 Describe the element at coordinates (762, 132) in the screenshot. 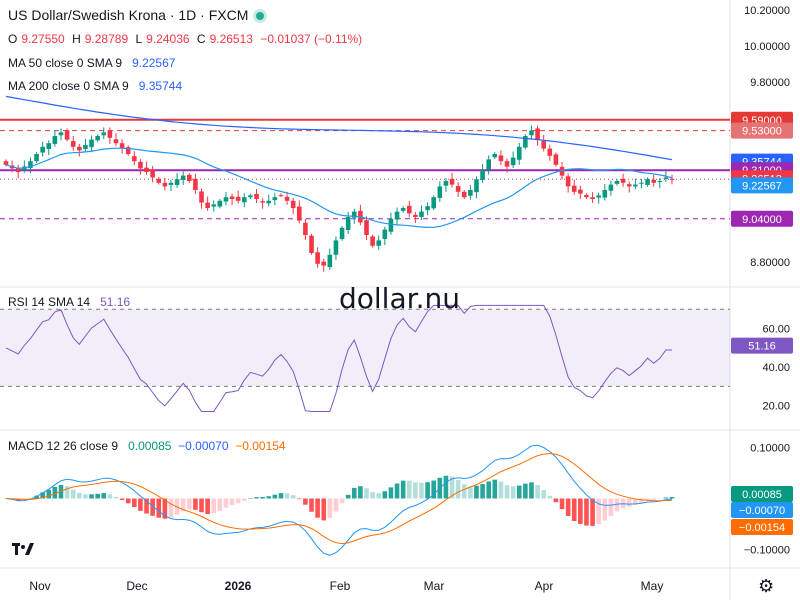

I see `price-tag: 9.53000` at that location.